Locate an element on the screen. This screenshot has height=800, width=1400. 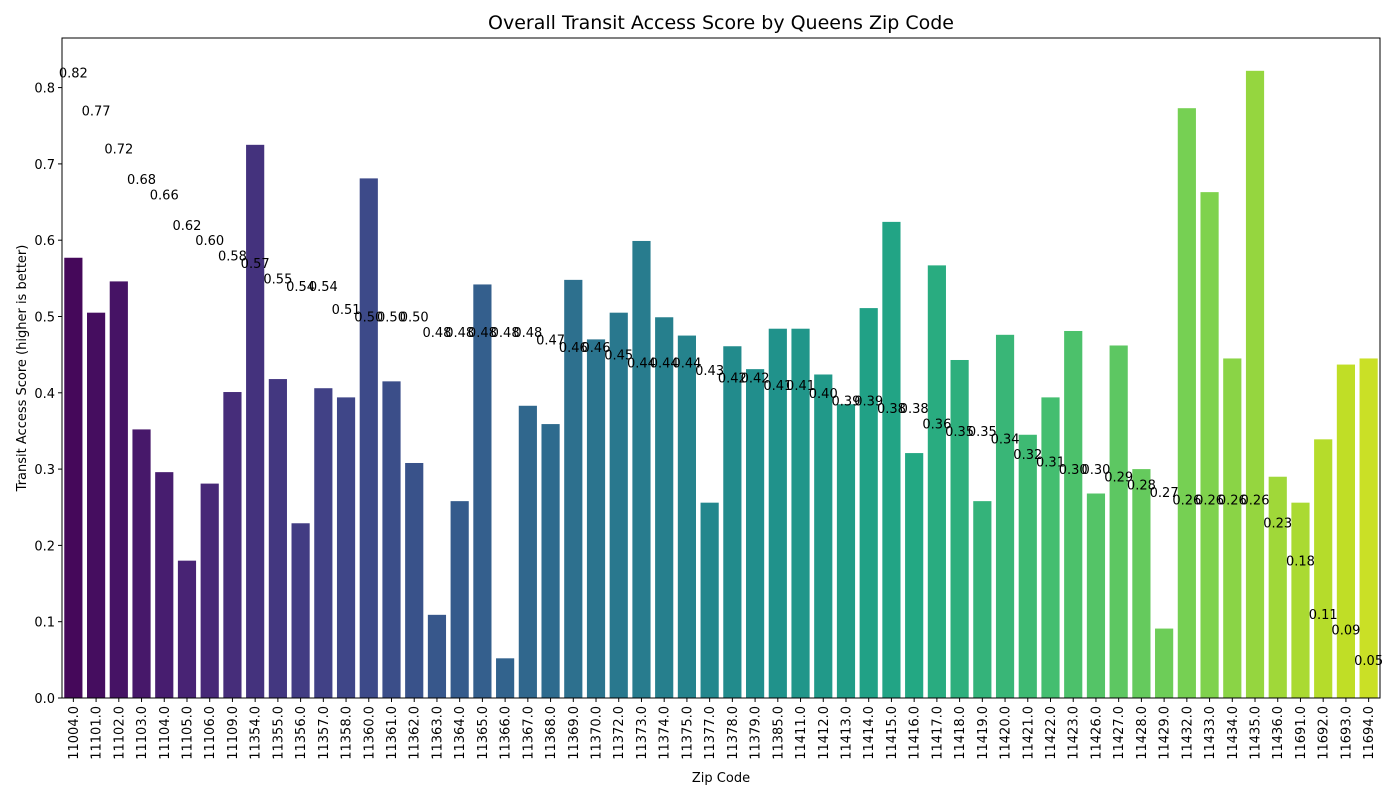
bar-11360.0 is located at coordinates (368, 438).